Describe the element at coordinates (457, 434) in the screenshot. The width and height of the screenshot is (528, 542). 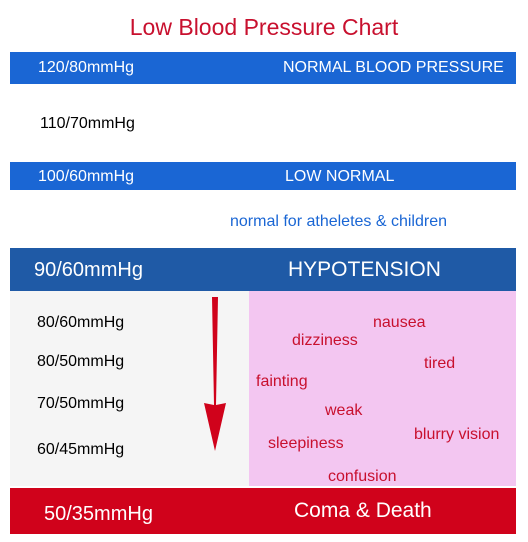
I see `symptom-blurry-vision: blurry vision` at that location.